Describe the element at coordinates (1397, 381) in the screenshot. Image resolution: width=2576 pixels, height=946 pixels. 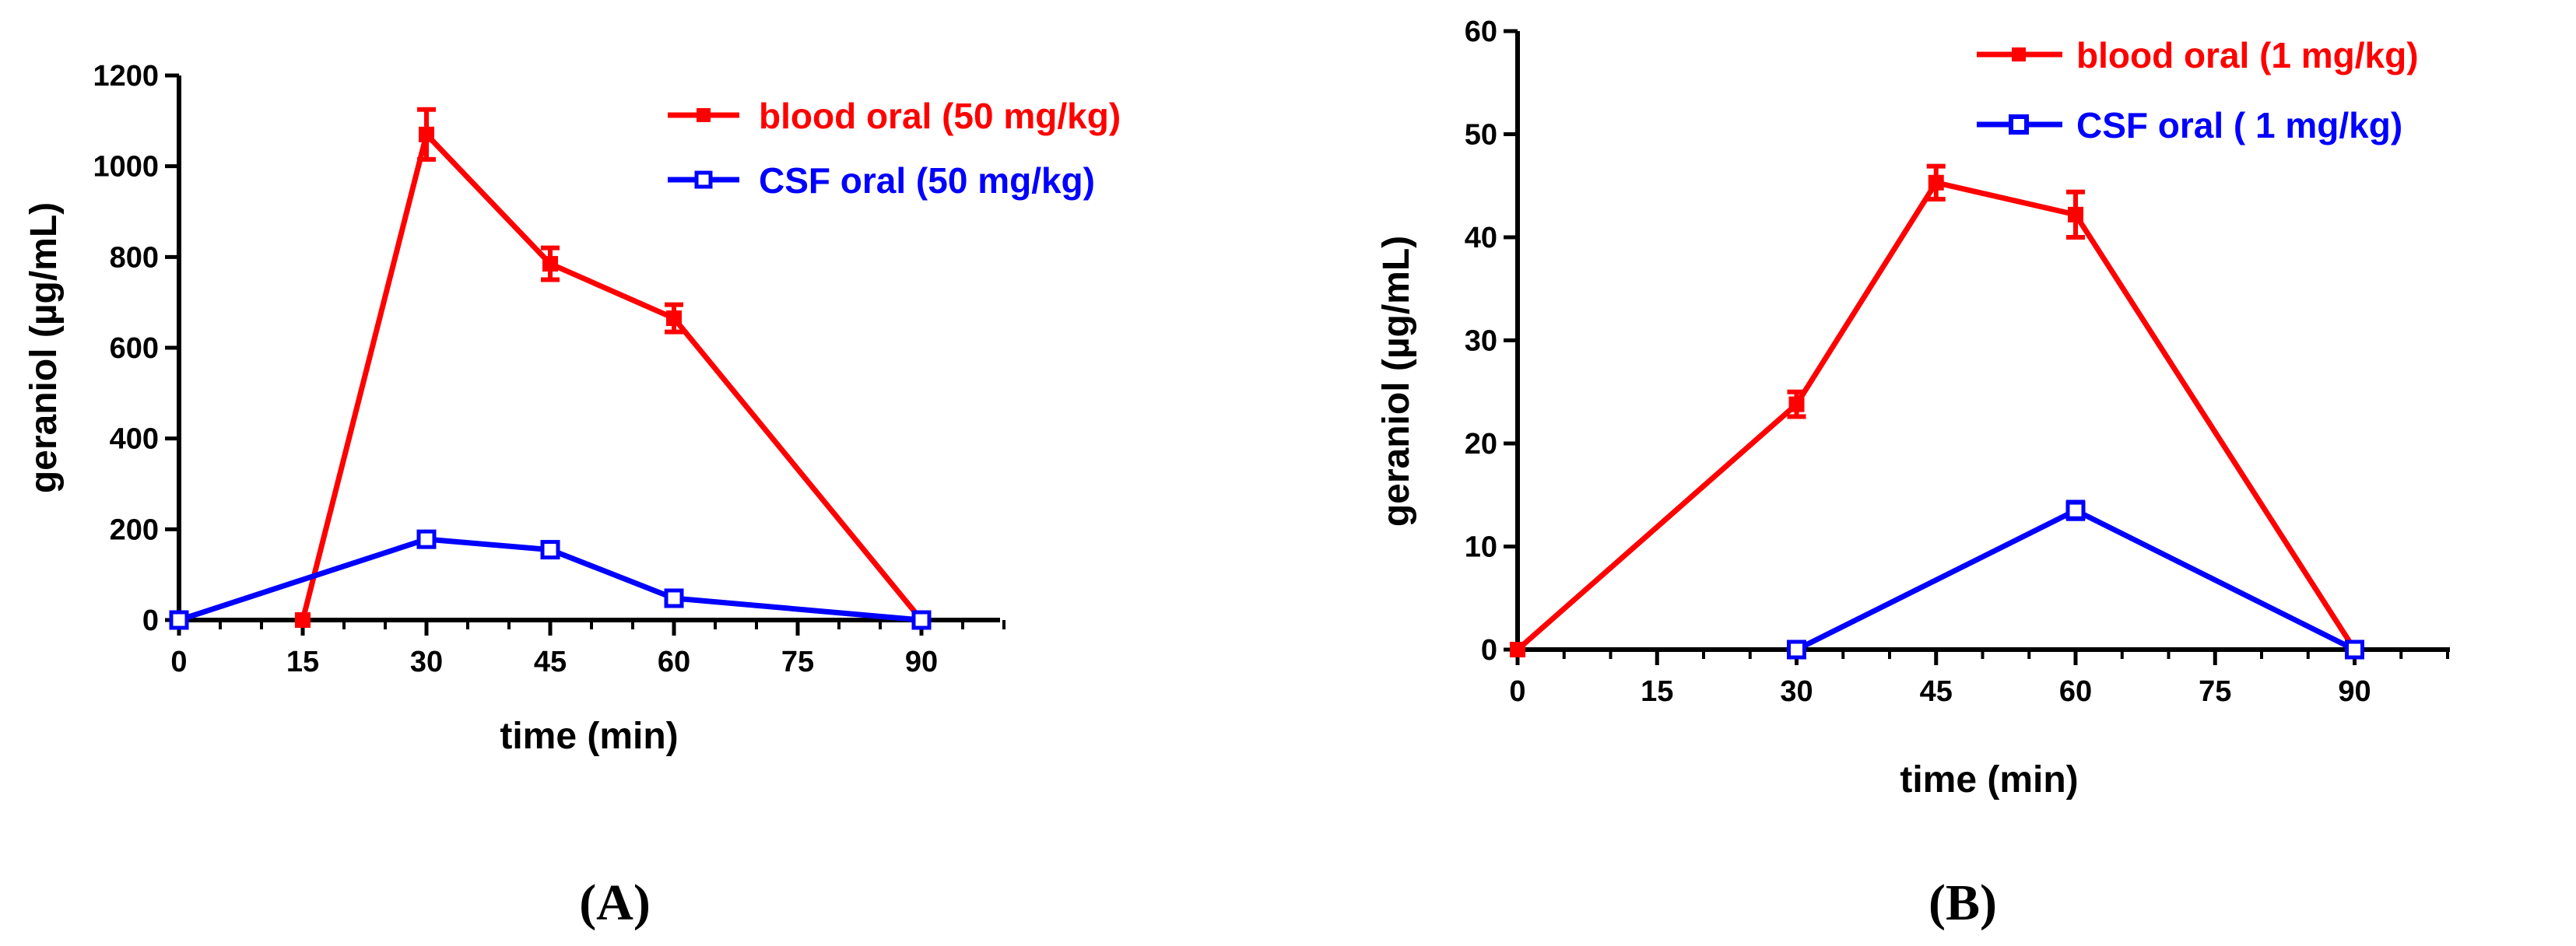
I see `panel-b-y-axis-title: geraniol (µg/mL)` at that location.